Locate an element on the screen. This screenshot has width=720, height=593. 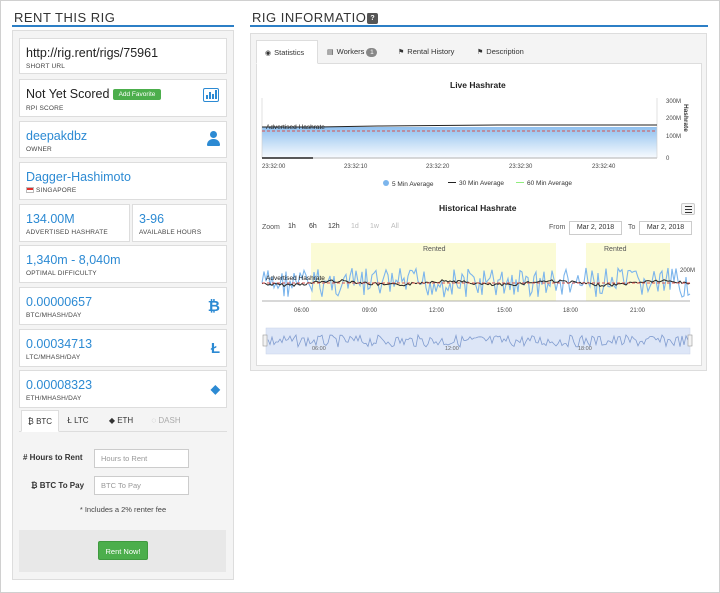
navigator-right-handle is located at coordinates (690, 340).